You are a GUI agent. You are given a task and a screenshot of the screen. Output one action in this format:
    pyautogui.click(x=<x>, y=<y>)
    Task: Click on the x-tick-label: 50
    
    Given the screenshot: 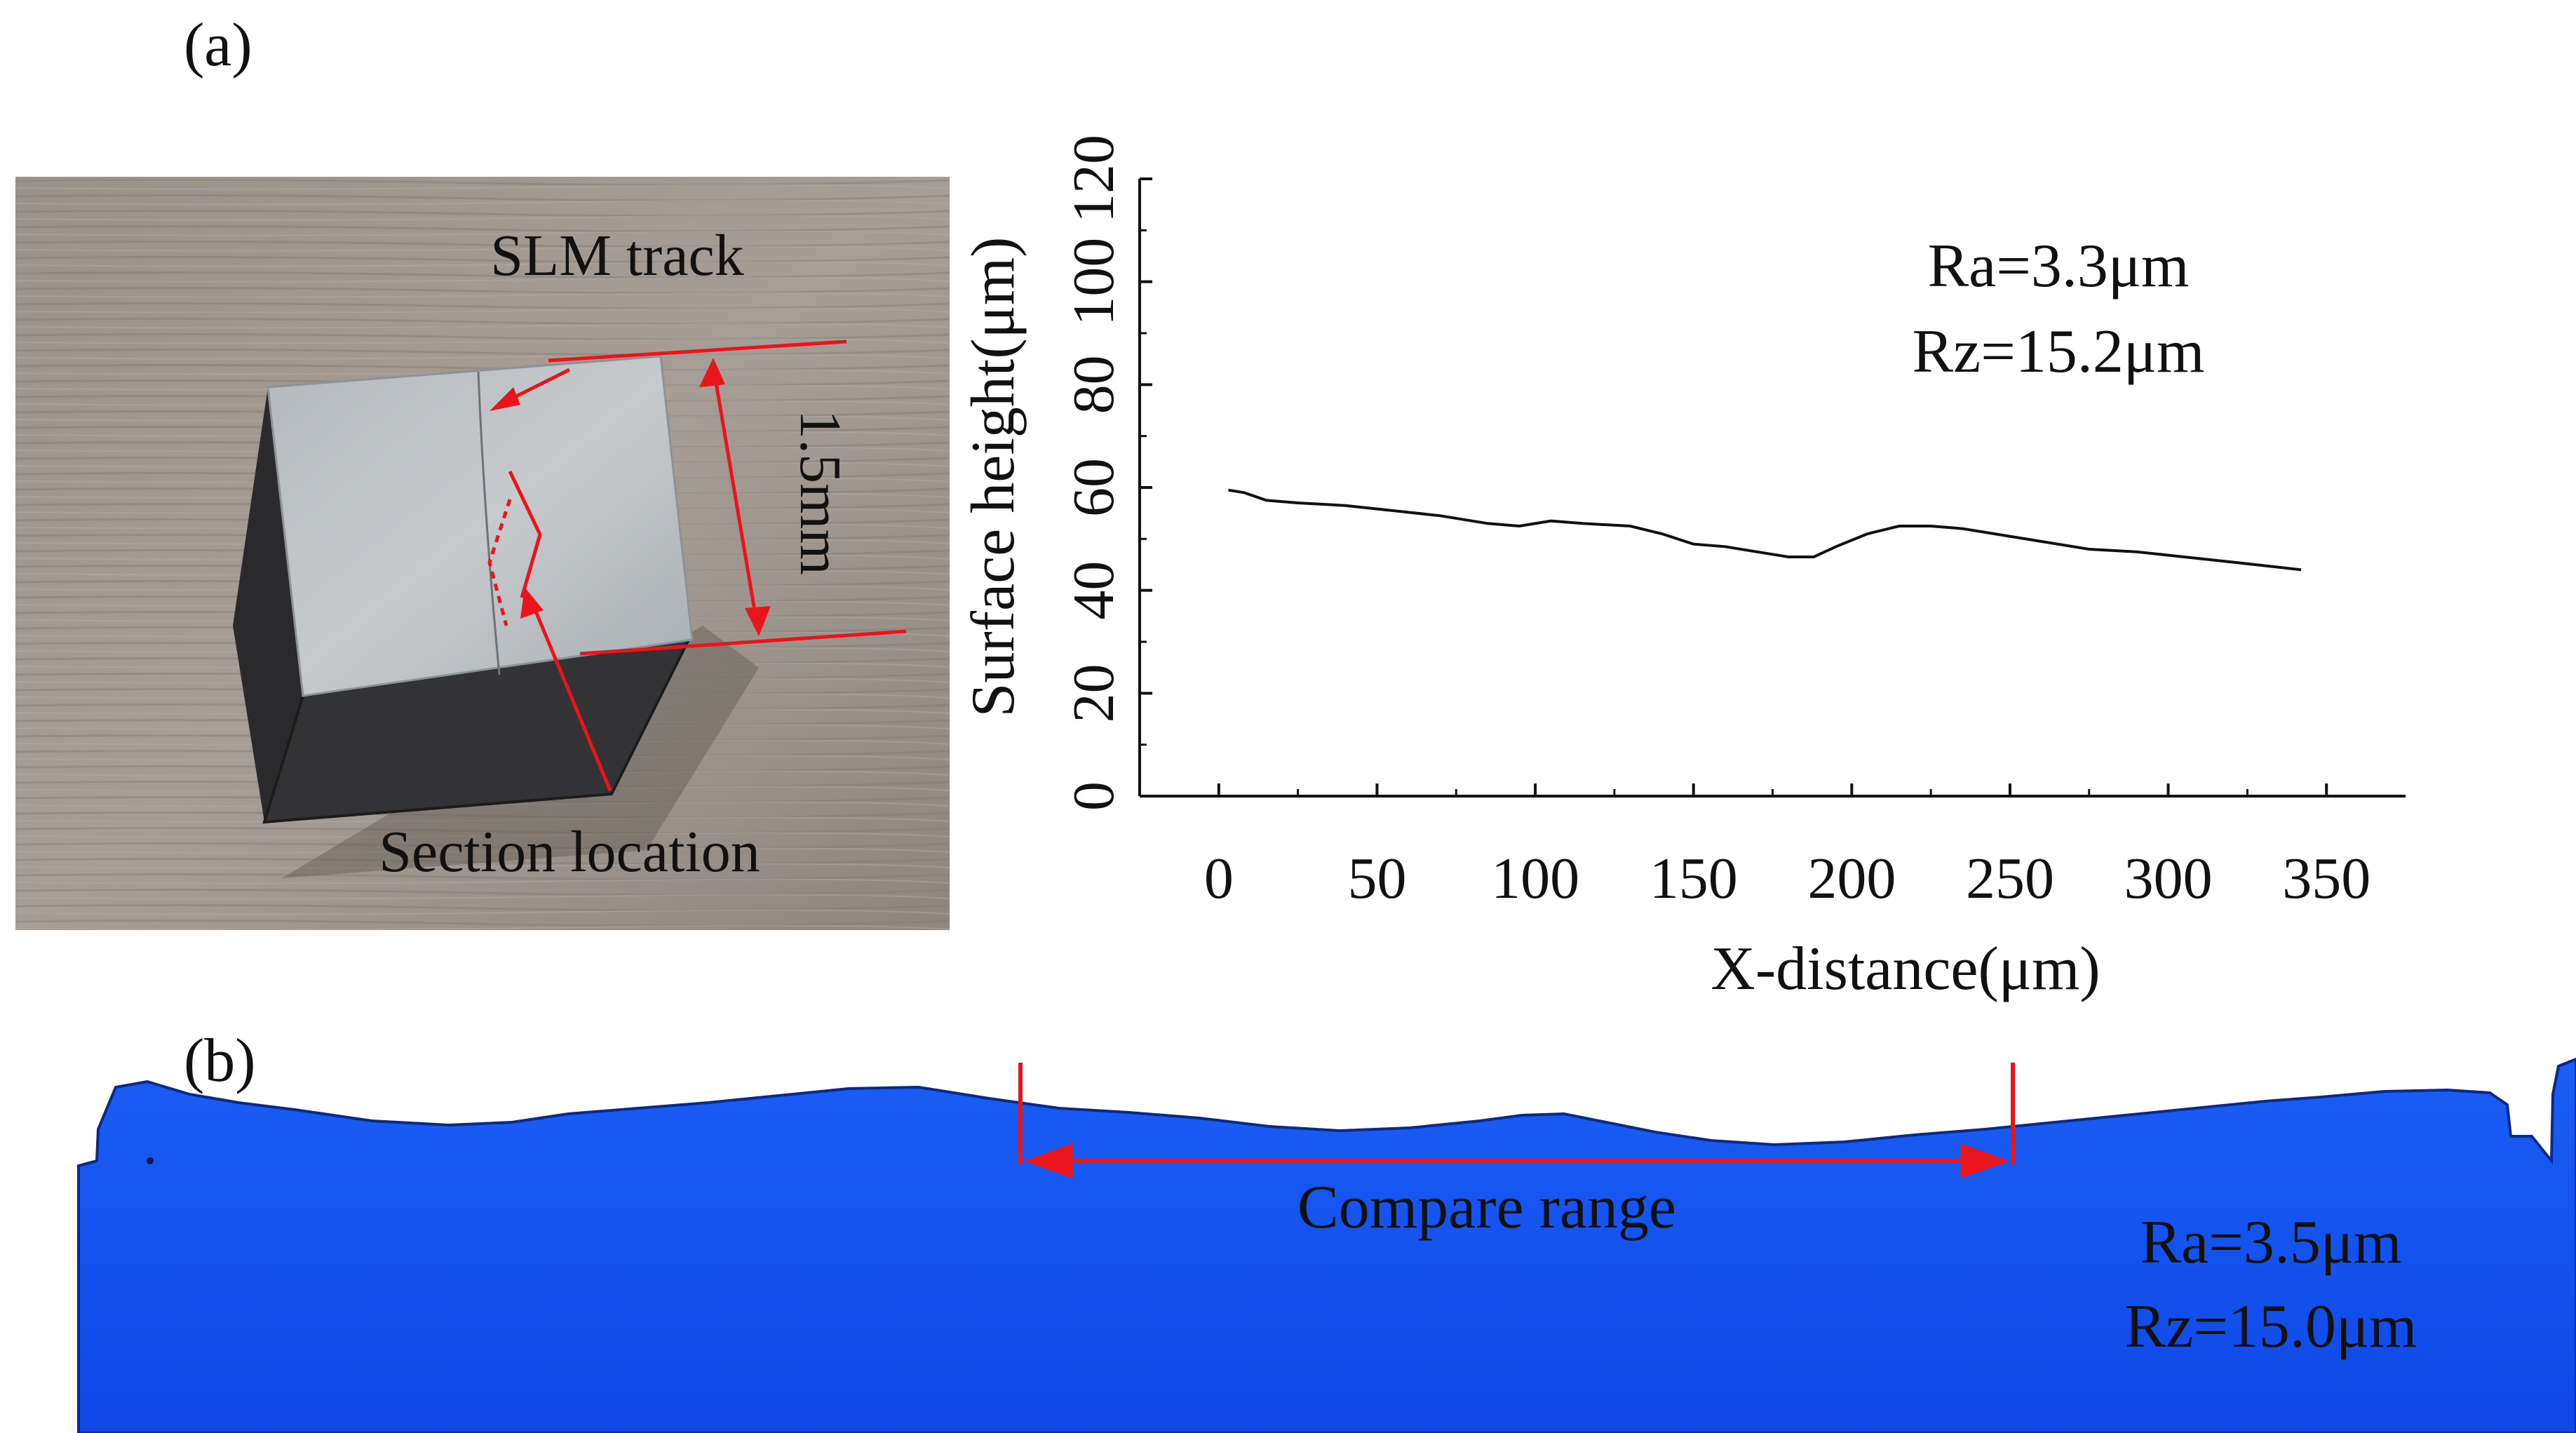 What is the action you would take?
    pyautogui.click(x=1376, y=878)
    